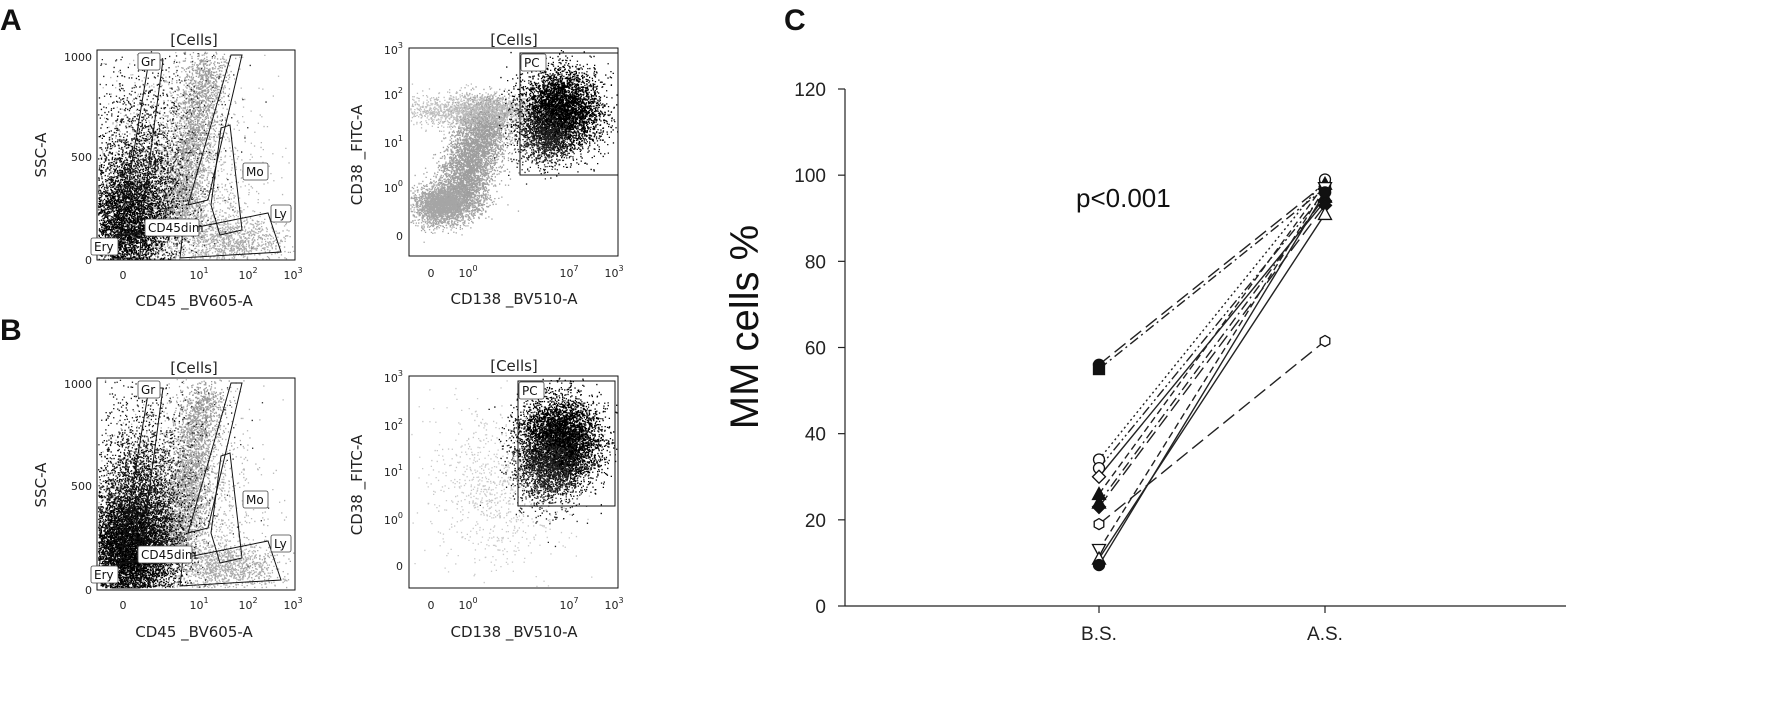  What do you see at coordinates (41, 485) in the screenshot?
I see `y-axis-label: SSC-A` at bounding box center [41, 485].